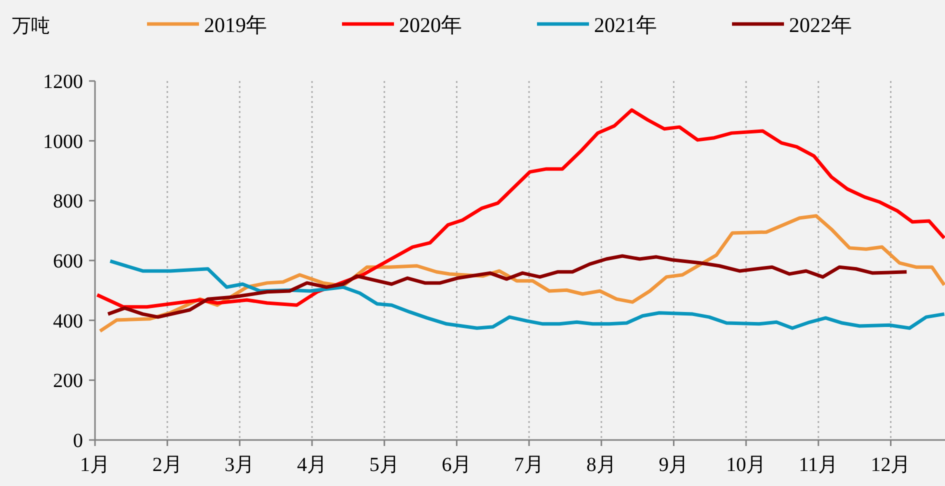 This screenshot has width=945, height=486. What do you see at coordinates (68, 201) in the screenshot?
I see `y-tick-label: 800` at bounding box center [68, 201].